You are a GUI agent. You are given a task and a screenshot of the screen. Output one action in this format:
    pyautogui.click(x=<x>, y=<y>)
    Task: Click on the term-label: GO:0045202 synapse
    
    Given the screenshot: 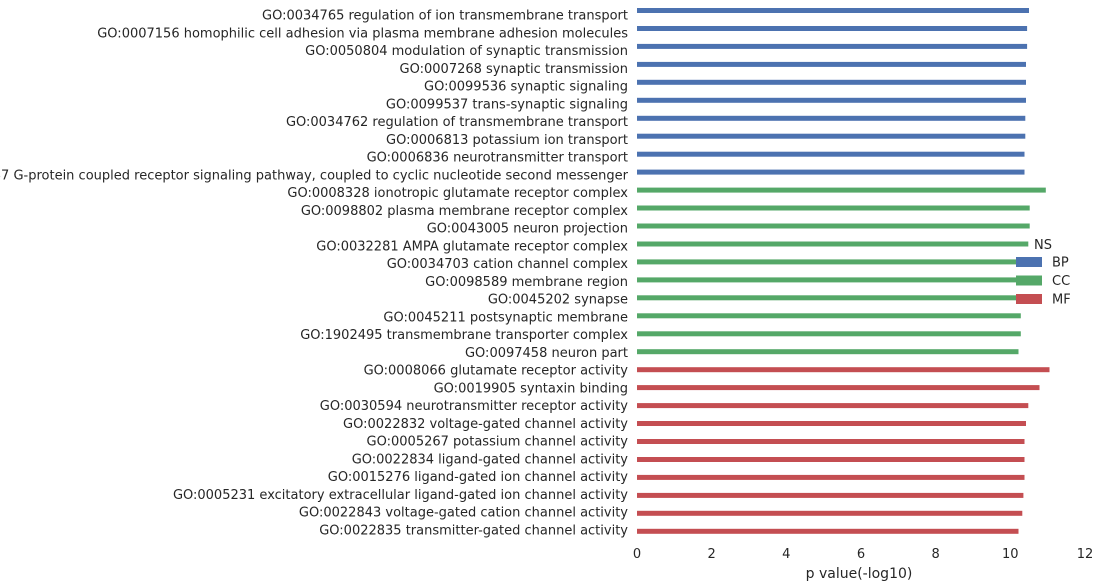 What is the action you would take?
    pyautogui.click(x=558, y=300)
    